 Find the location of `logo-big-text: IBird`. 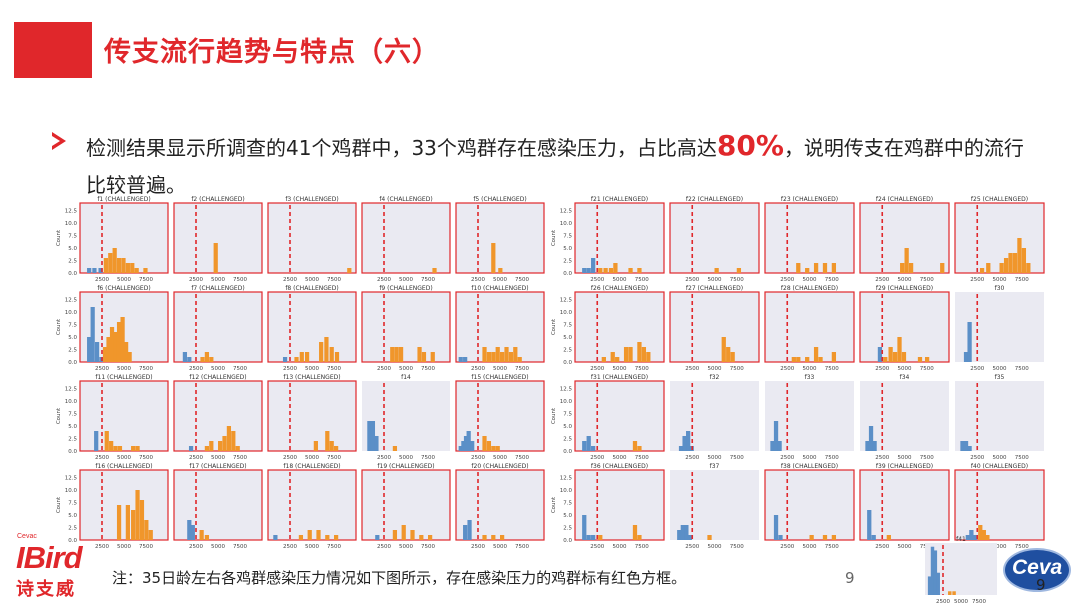

logo-big-text: IBird is located at coordinates (49, 558).